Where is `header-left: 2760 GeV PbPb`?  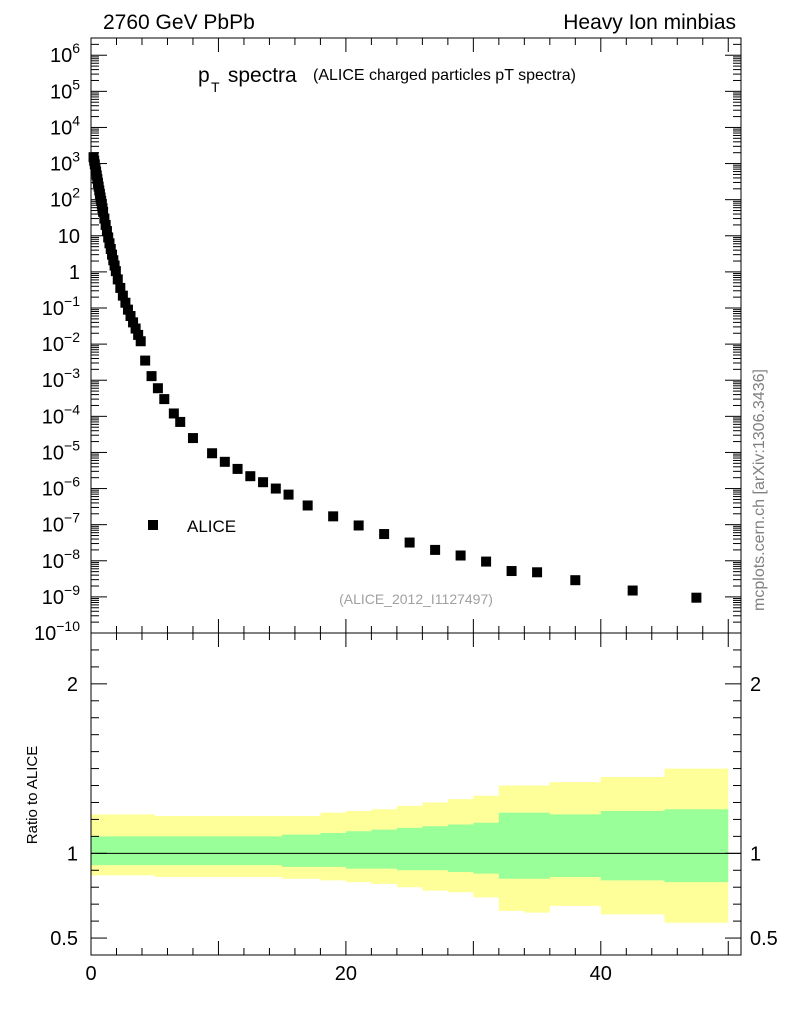
header-left: 2760 GeV PbPb is located at coordinates (179, 22).